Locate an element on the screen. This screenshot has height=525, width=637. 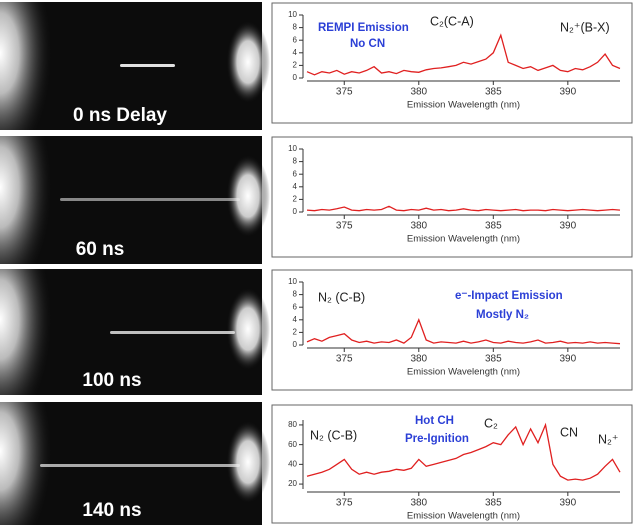
y-tick-label: 60 is located at coordinates (292, 444).